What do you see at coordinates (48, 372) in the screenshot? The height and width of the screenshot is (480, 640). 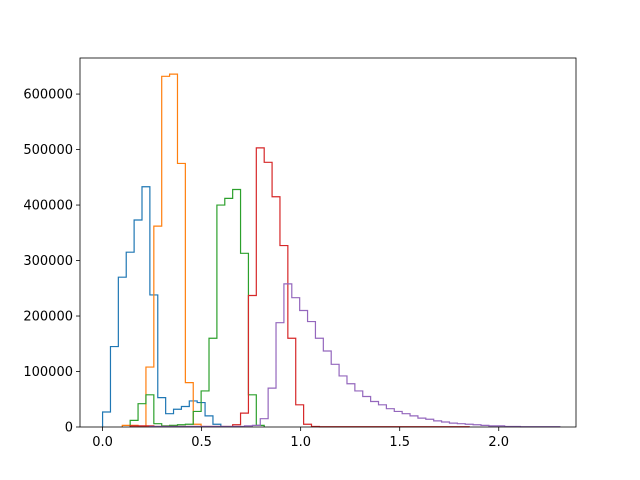 I see `y-tick-label: 100000` at bounding box center [48, 372].